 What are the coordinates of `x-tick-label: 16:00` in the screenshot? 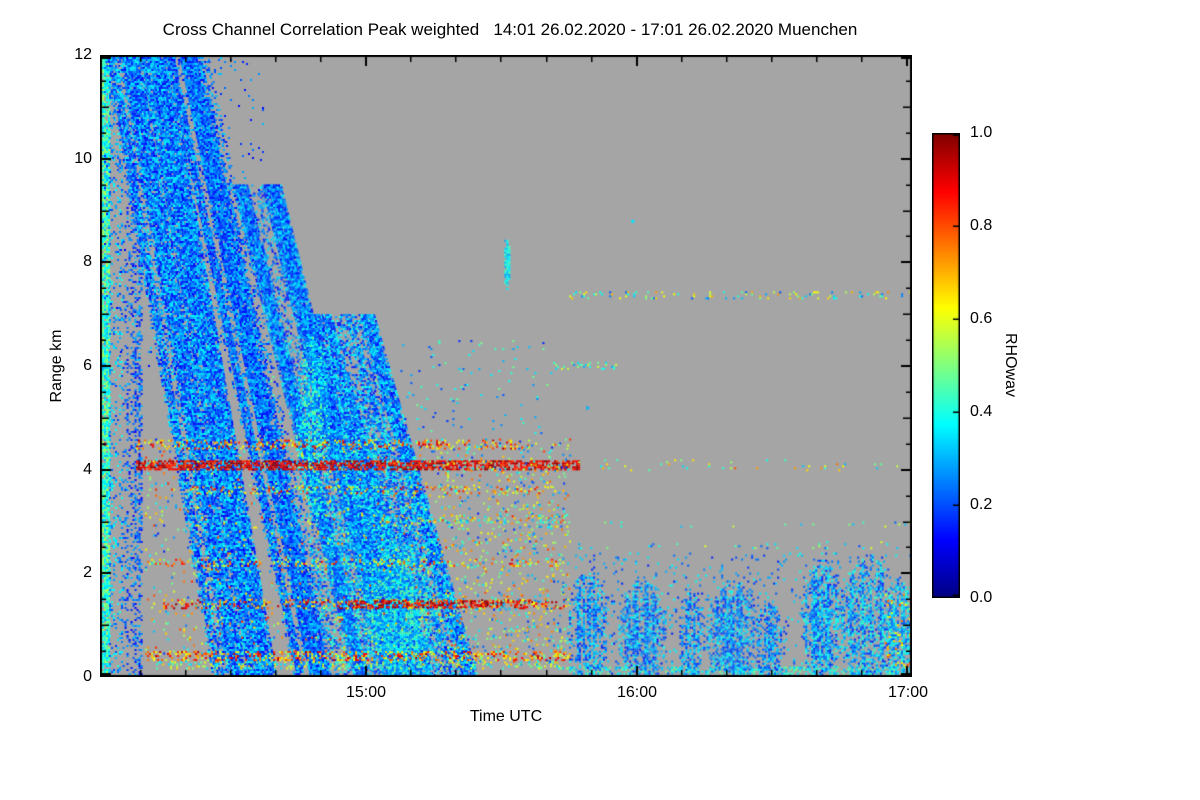 It's located at (637, 692).